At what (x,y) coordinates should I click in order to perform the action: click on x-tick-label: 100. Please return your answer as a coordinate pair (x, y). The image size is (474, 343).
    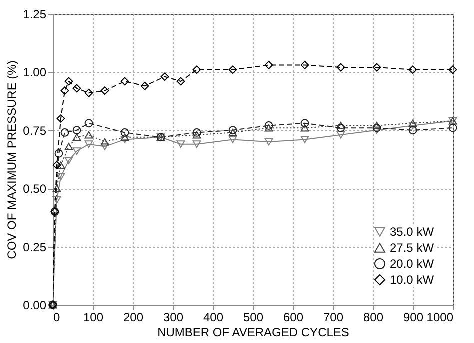
    Looking at the image, I should click on (93, 317).